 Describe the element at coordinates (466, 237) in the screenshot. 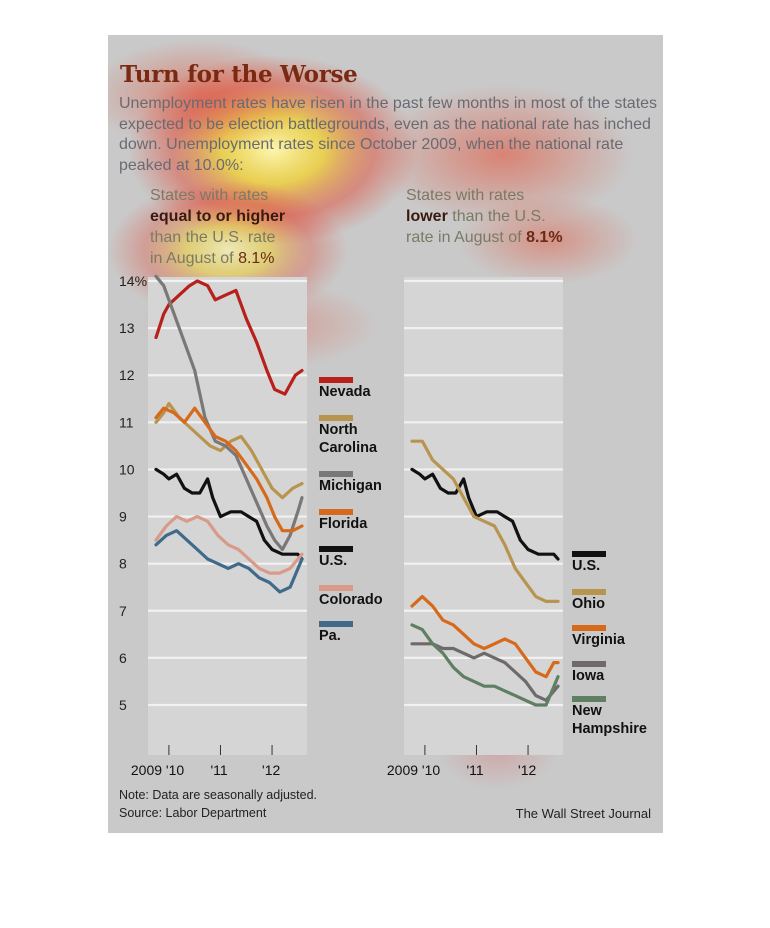

I see `right-heading-line3-prefix: rate in August of` at that location.